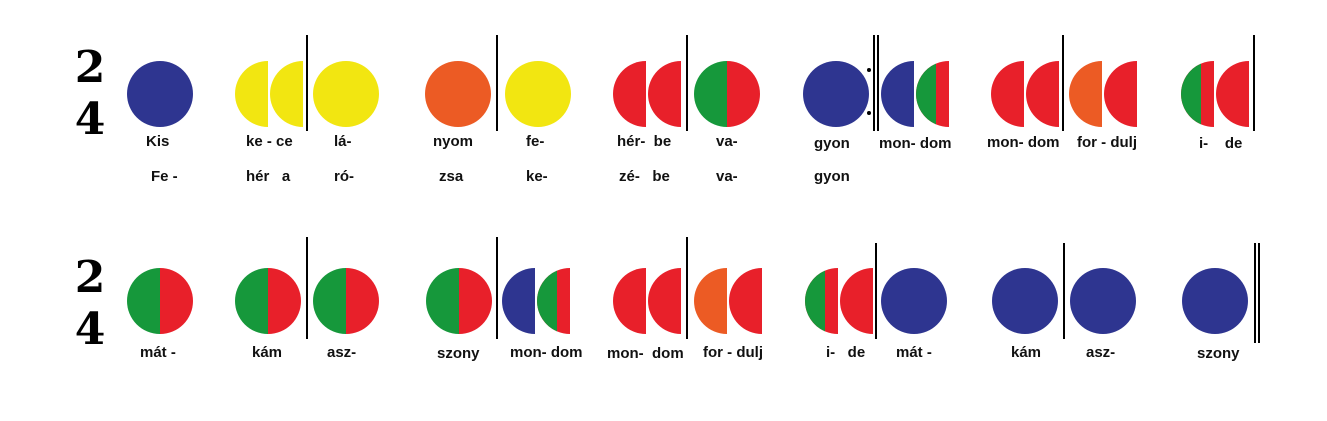  Describe the element at coordinates (644, 176) in the screenshot. I see `lyric-syllable: zé- be` at that location.